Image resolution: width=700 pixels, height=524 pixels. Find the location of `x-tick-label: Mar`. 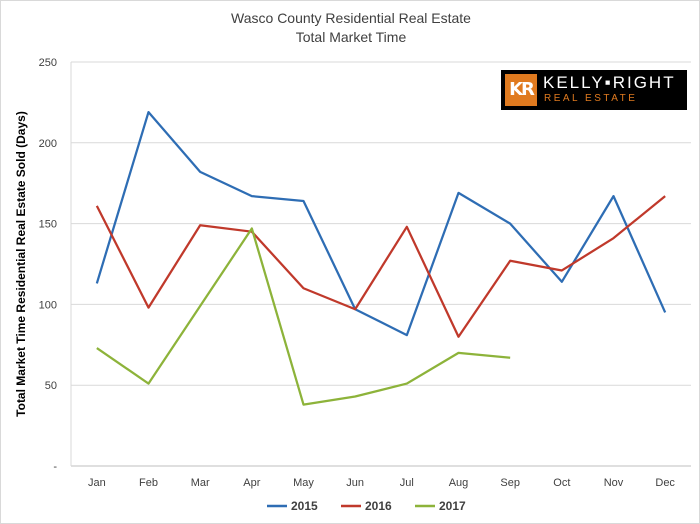

x-tick-label: Mar is located at coordinates (200, 483).